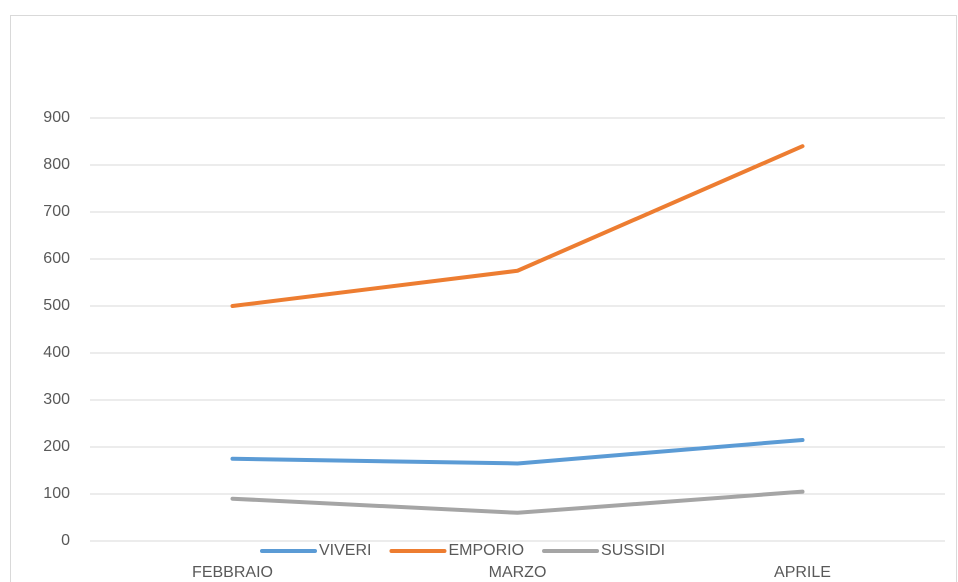 The image size is (958, 582). What do you see at coordinates (56, 399) in the screenshot?
I see `y-tick-label: 300` at bounding box center [56, 399].